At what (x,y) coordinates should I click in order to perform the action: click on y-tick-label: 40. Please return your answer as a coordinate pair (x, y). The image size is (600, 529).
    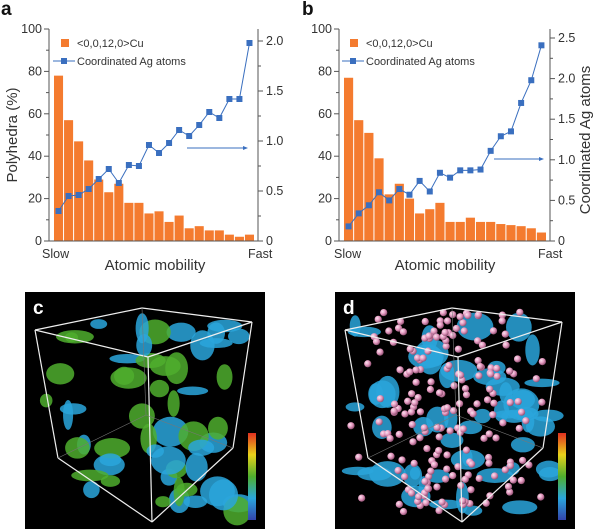
    Looking at the image, I should click on (35, 156).